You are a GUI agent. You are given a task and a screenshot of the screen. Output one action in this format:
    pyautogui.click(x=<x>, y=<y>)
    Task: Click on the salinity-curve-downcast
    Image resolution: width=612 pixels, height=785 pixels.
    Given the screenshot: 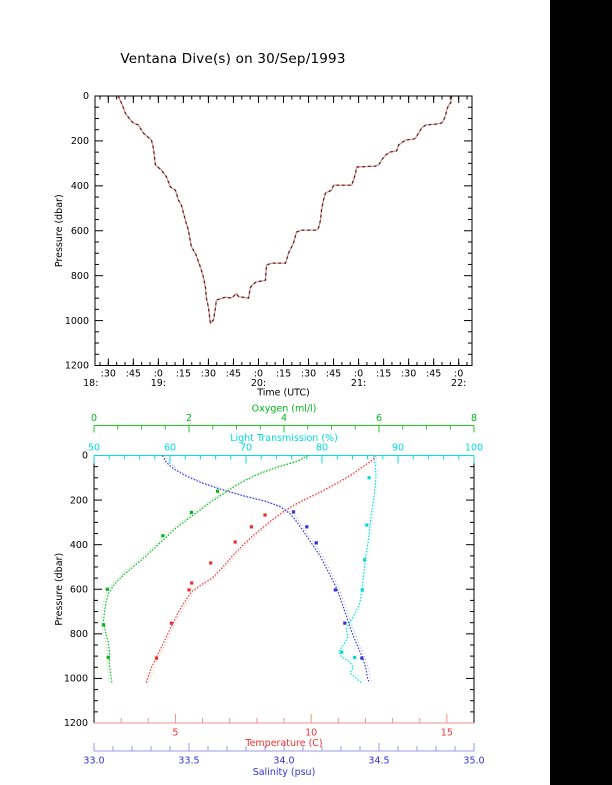 What is the action you would take?
    pyautogui.click(x=266, y=569)
    